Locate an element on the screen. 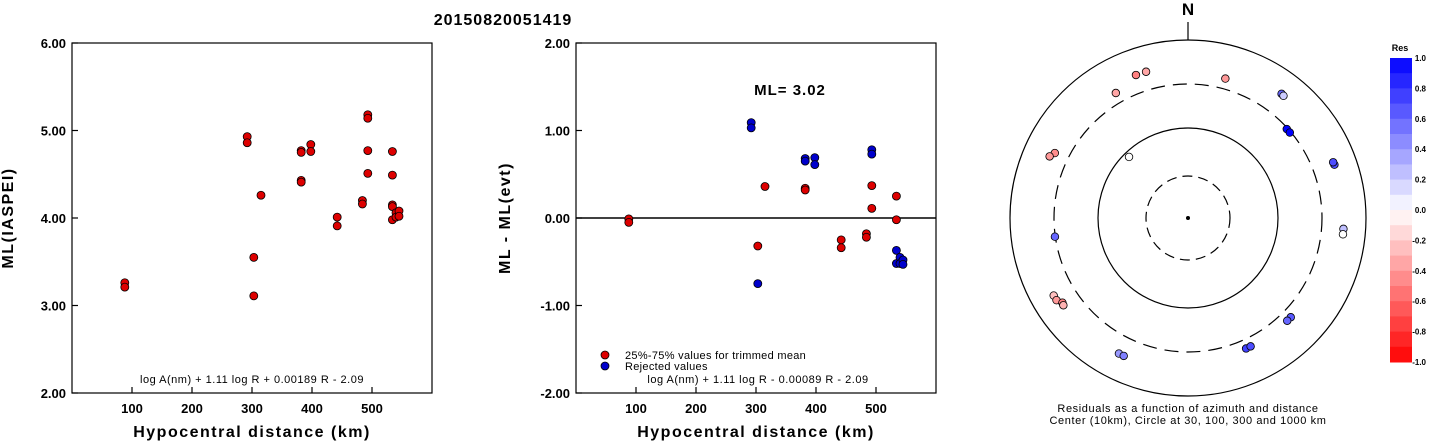 This screenshot has height=441, width=1437. colorbar-tick-label: 0.8 is located at coordinates (1421, 88).